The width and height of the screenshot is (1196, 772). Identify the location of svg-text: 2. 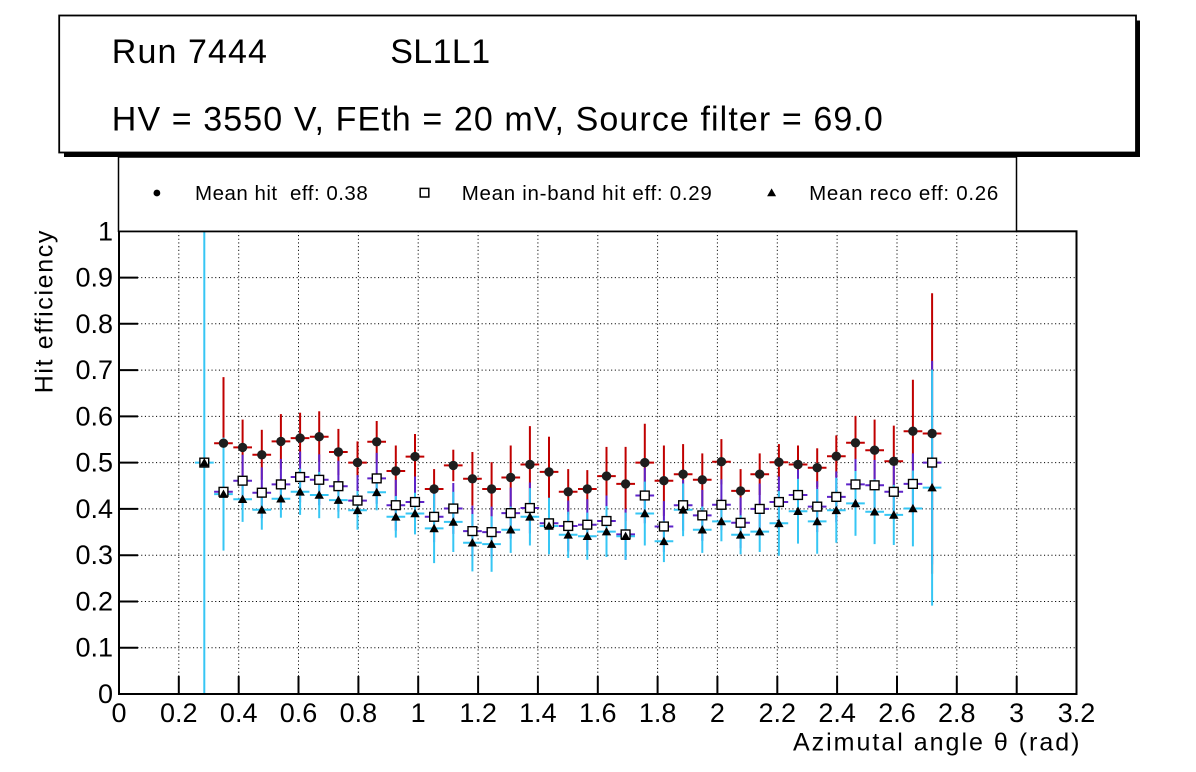
(717, 713).